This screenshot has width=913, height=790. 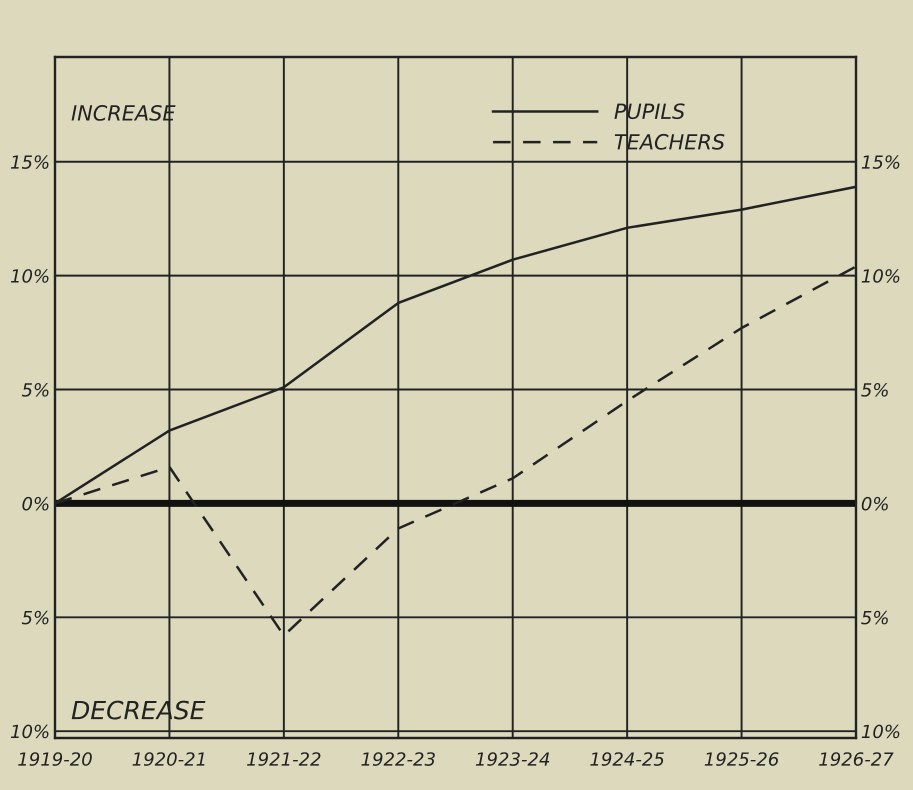 What do you see at coordinates (513, 759) in the screenshot?
I see `x-tick-label: 1923-24` at bounding box center [513, 759].